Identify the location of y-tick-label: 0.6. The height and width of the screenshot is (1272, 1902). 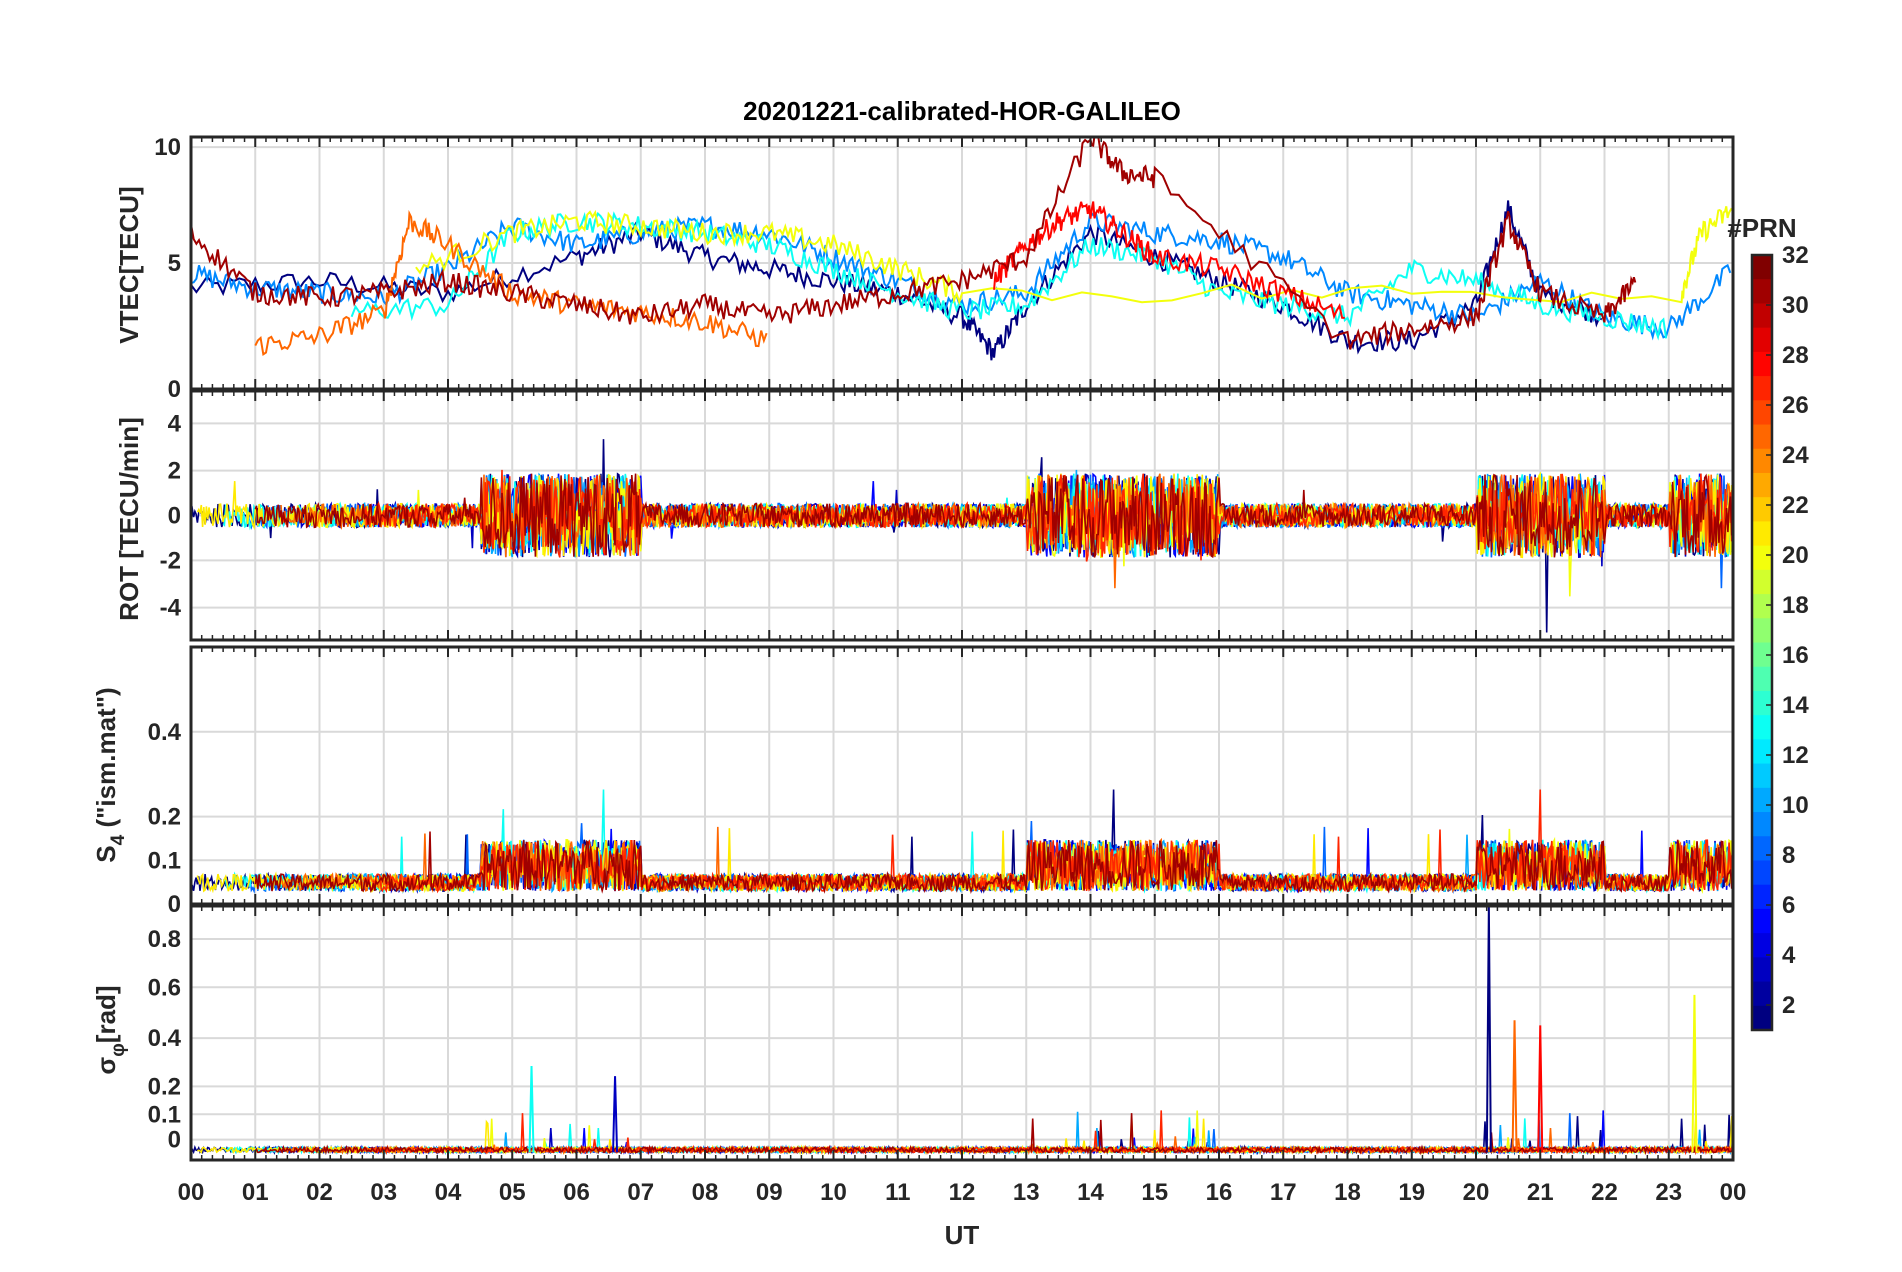
(164, 987).